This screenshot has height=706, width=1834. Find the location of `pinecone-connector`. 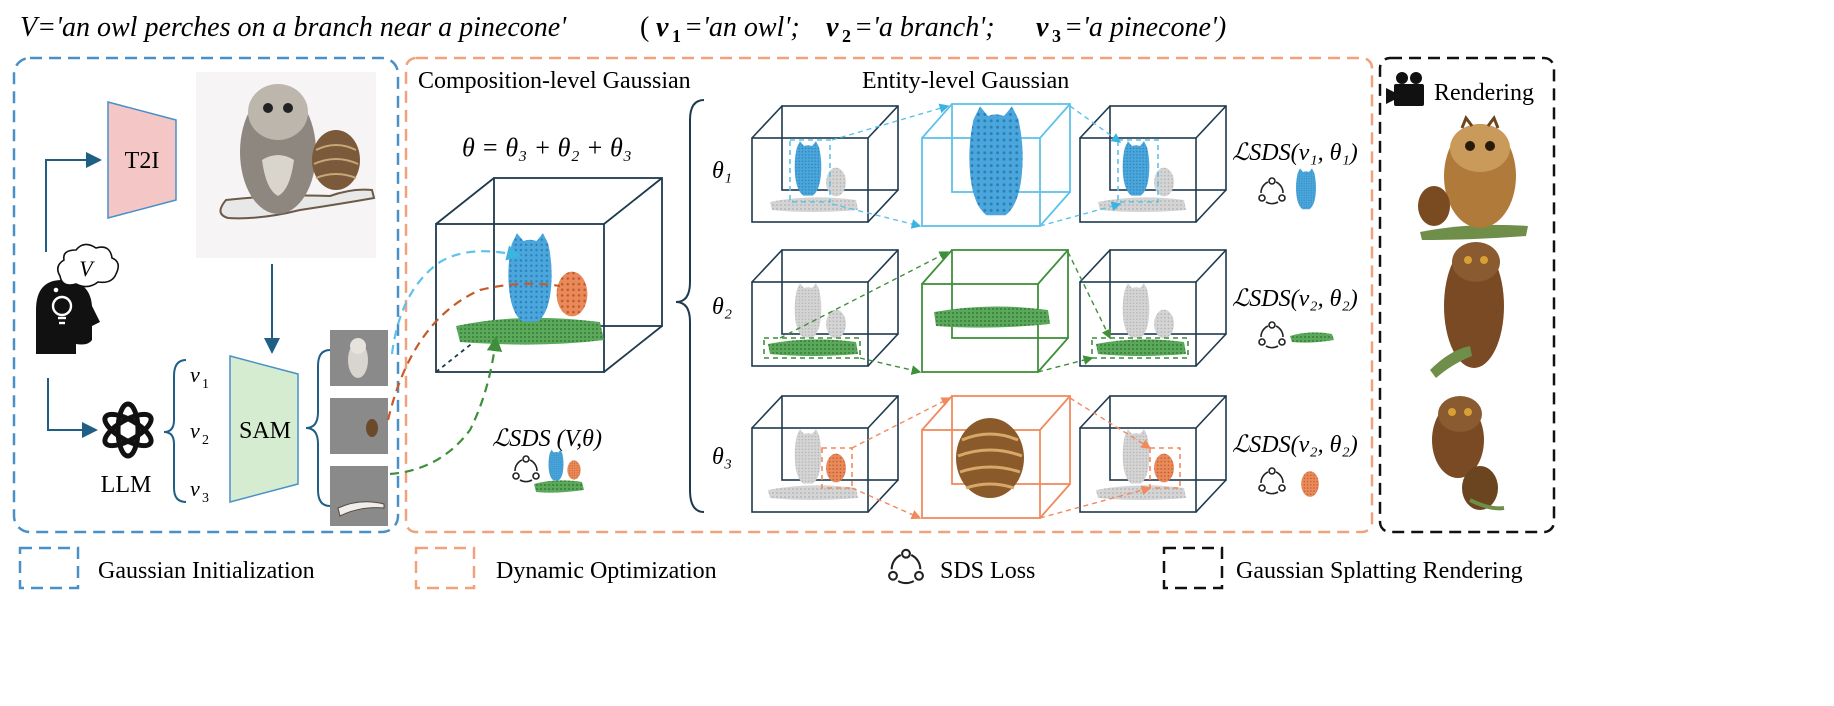

pinecone-connector is located at coordinates (473, 351).